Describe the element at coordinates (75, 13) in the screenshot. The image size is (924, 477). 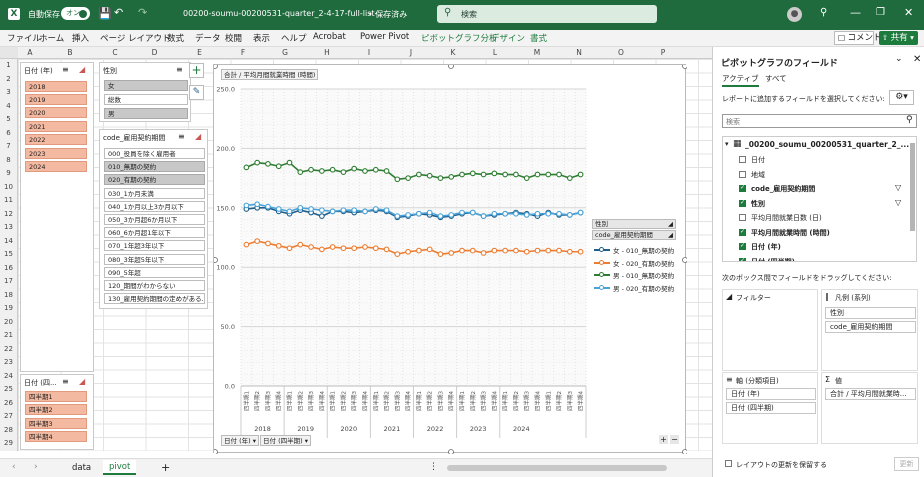
I see `autosave-toggle: オン` at that location.